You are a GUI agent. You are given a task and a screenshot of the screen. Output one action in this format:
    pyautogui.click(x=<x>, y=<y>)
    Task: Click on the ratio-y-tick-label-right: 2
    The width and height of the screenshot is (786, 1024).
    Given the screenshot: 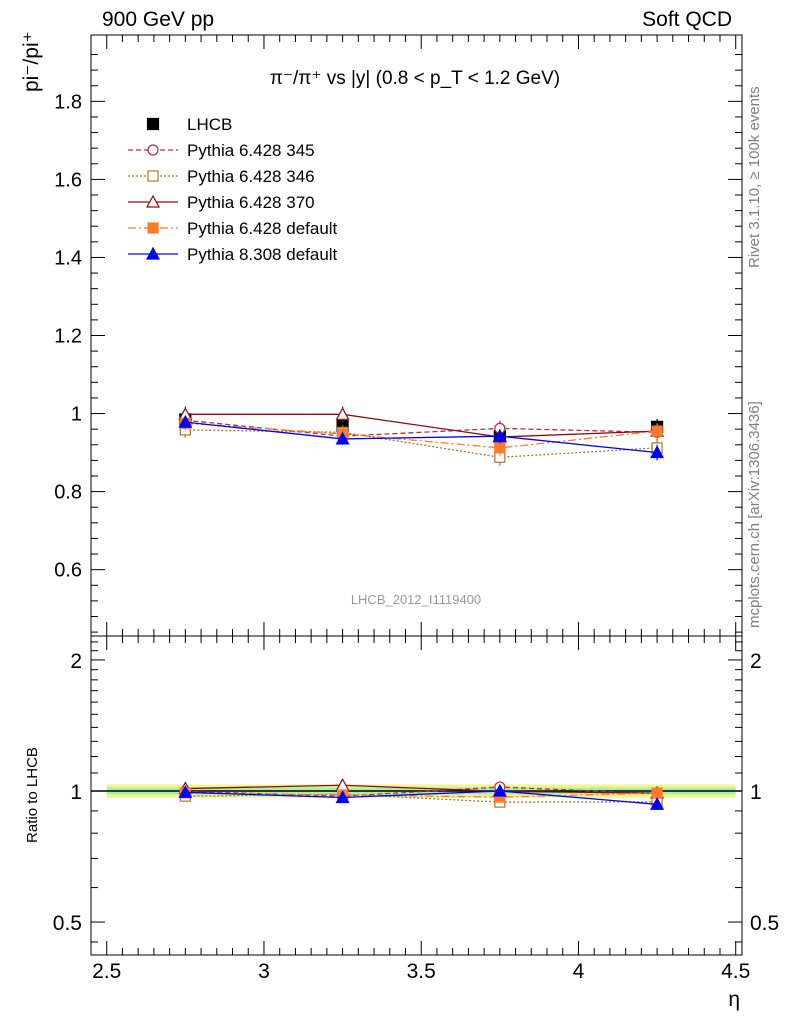 What is the action you would take?
    pyautogui.click(x=756, y=661)
    